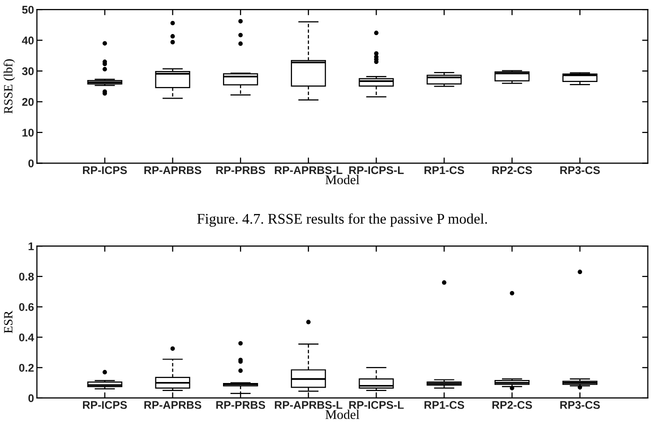 The width and height of the screenshot is (659, 434). What do you see at coordinates (28, 40) in the screenshot?
I see `y-tick-label: 40` at bounding box center [28, 40].